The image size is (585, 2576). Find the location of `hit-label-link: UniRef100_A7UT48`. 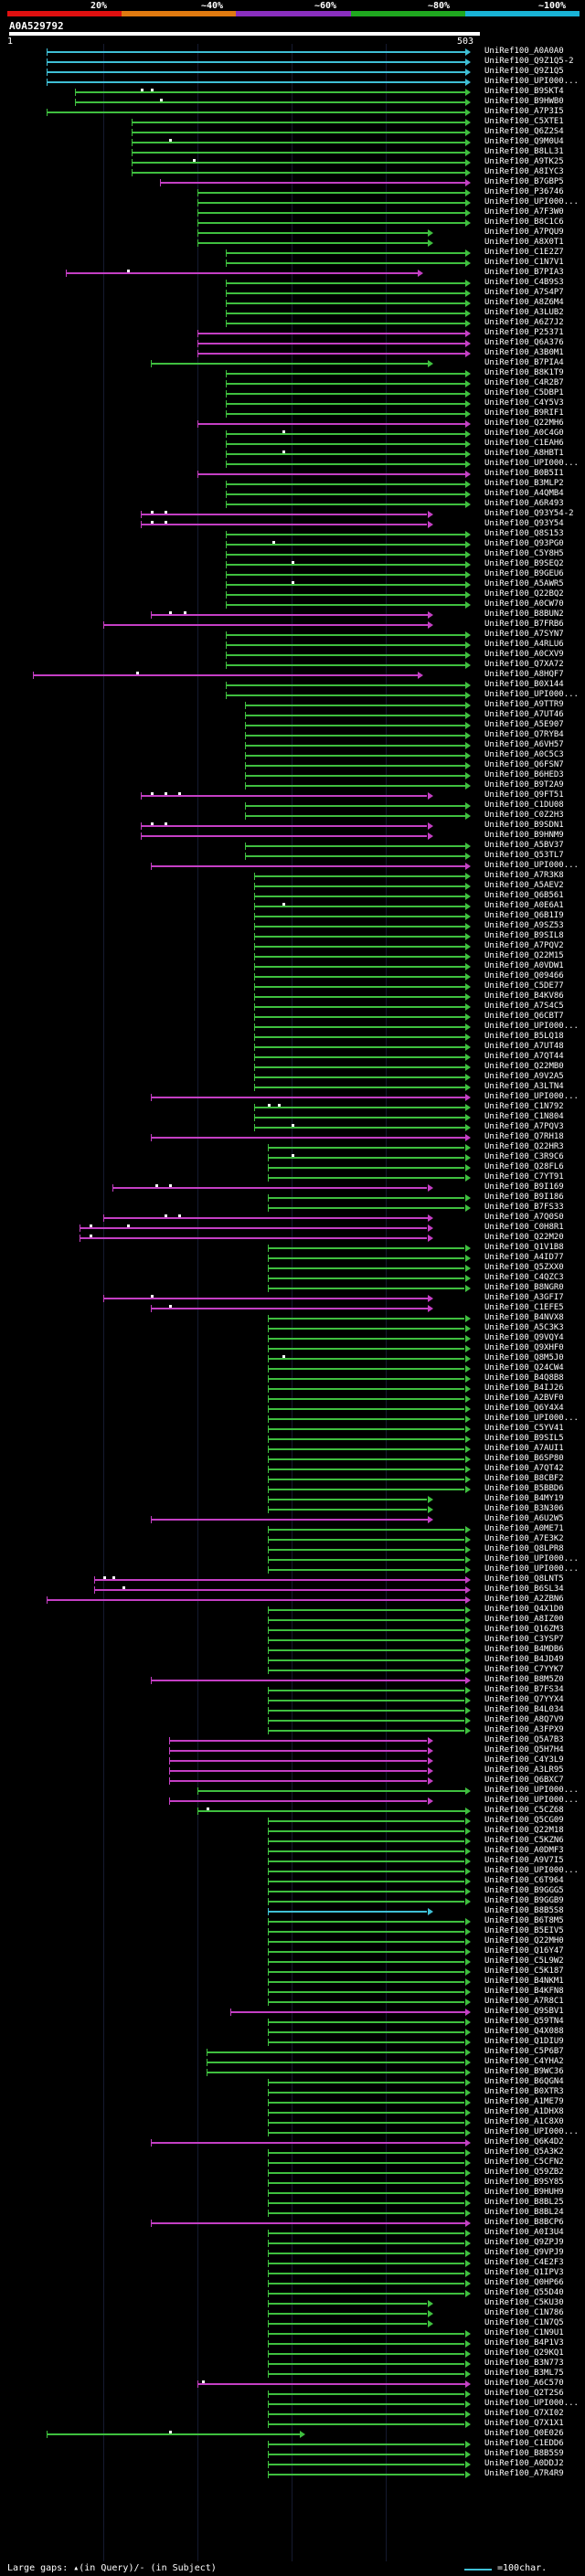

hit-label-link: UniRef100_A7UT48 is located at coordinates (524, 1046).